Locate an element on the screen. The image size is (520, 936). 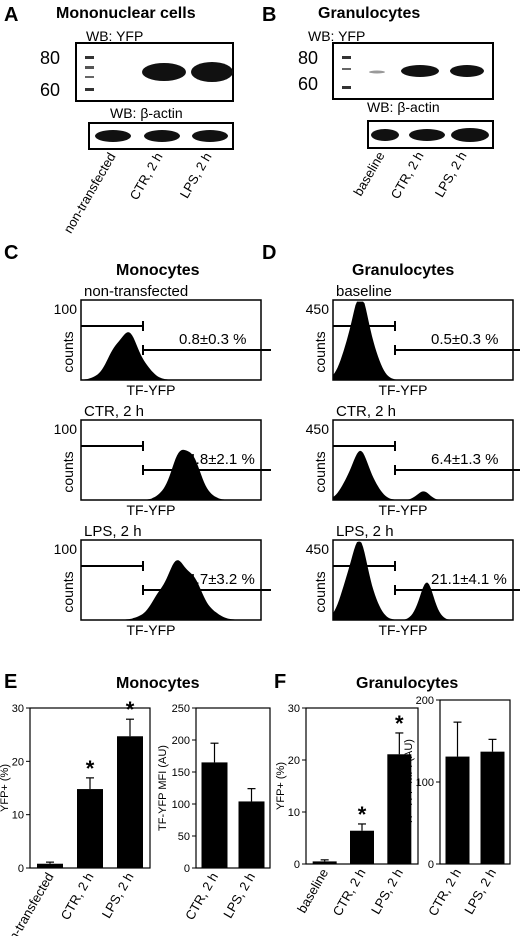
panel-c-hist-1-ymax: 100 is located at coordinates (66, 309).